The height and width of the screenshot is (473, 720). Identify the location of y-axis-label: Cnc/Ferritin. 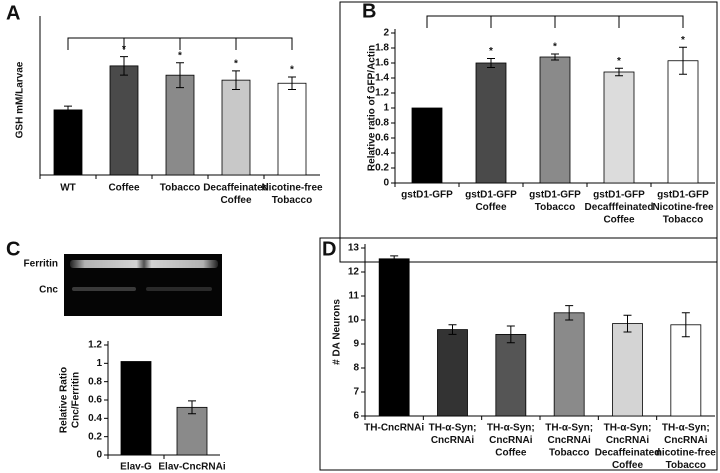
(76, 400).